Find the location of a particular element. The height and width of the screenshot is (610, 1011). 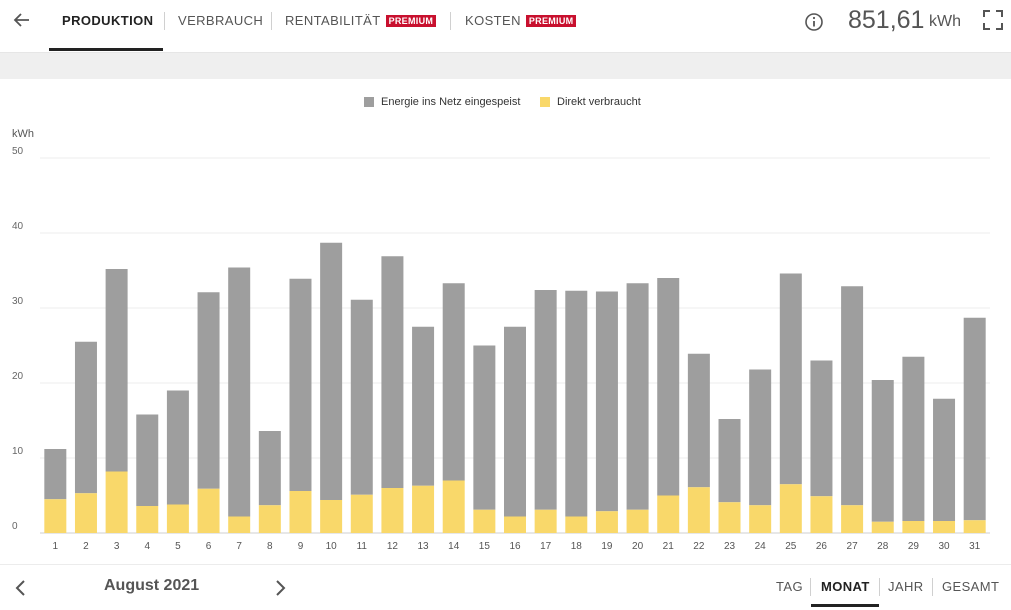

legend-item-grid-feed: Energie ins Netz eingespeist is located at coordinates (442, 102).